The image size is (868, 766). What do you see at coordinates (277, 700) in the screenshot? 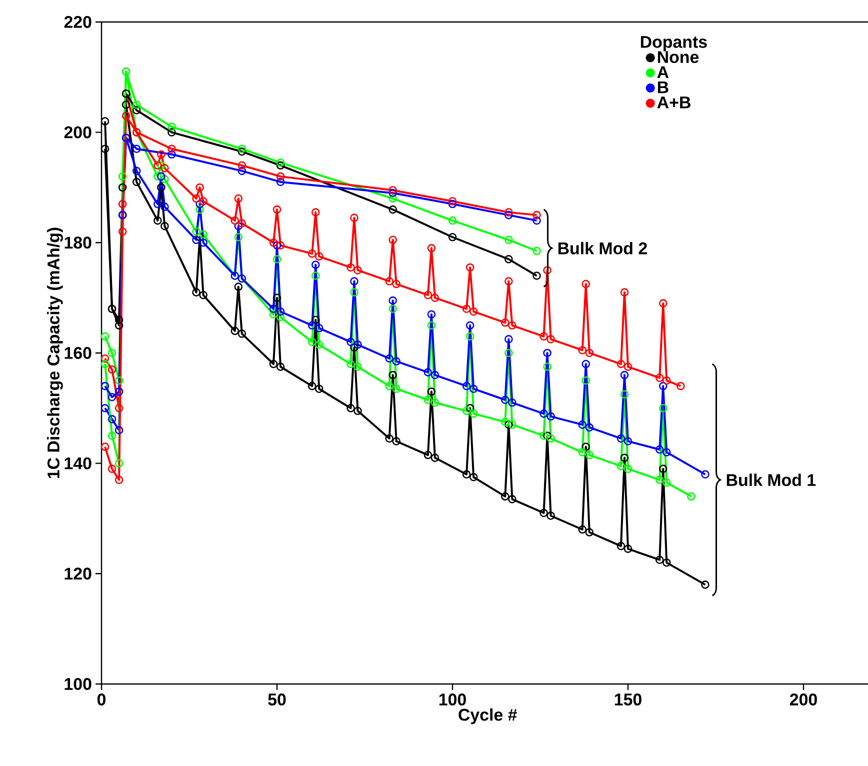
I see `x-tick-label: 50` at bounding box center [277, 700].